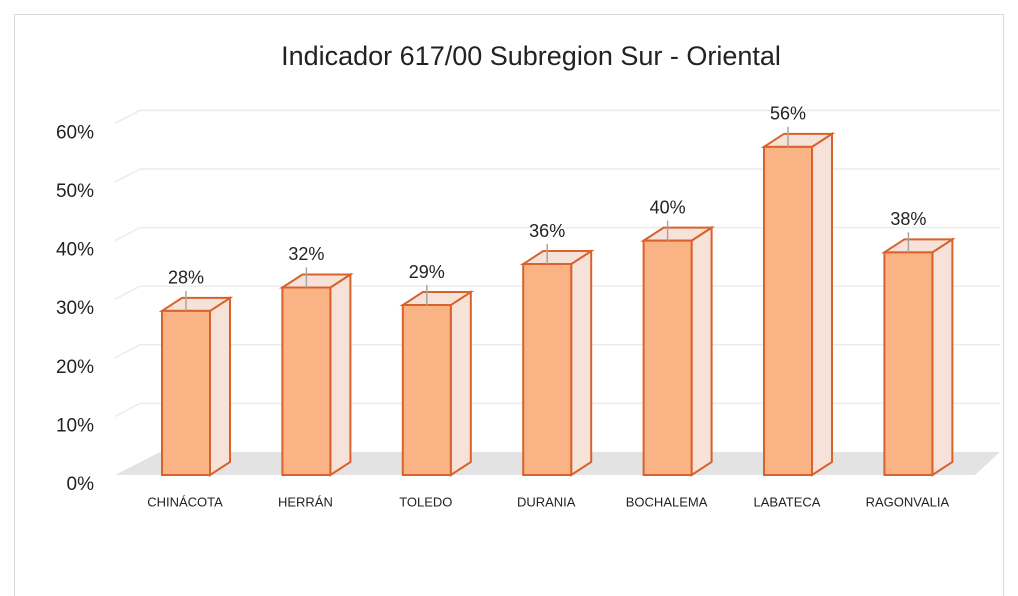  I want to click on data-label: 29%, so click(427, 272).